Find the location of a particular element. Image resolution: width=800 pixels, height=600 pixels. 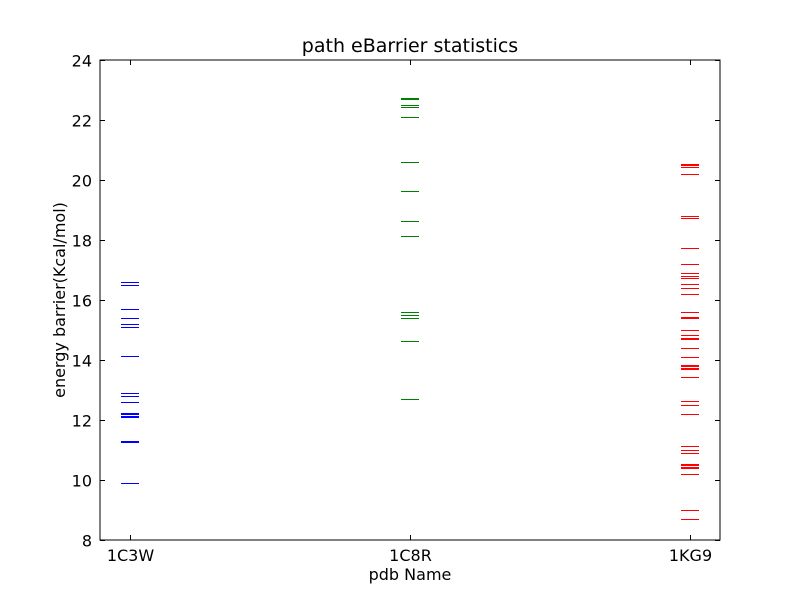

x-tick-label-1c3w: 1C3W is located at coordinates (131, 555).